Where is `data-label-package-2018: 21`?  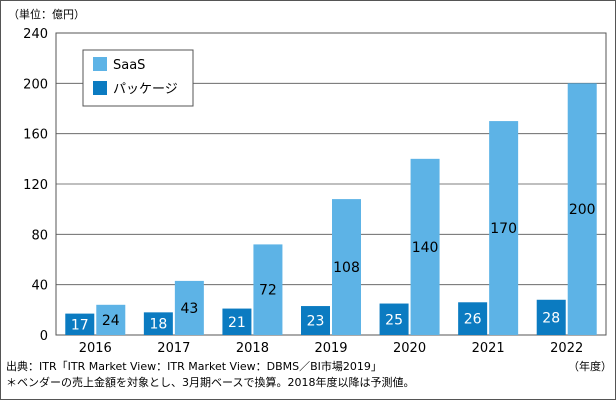 data-label-package-2018: 21 is located at coordinates (237, 323).